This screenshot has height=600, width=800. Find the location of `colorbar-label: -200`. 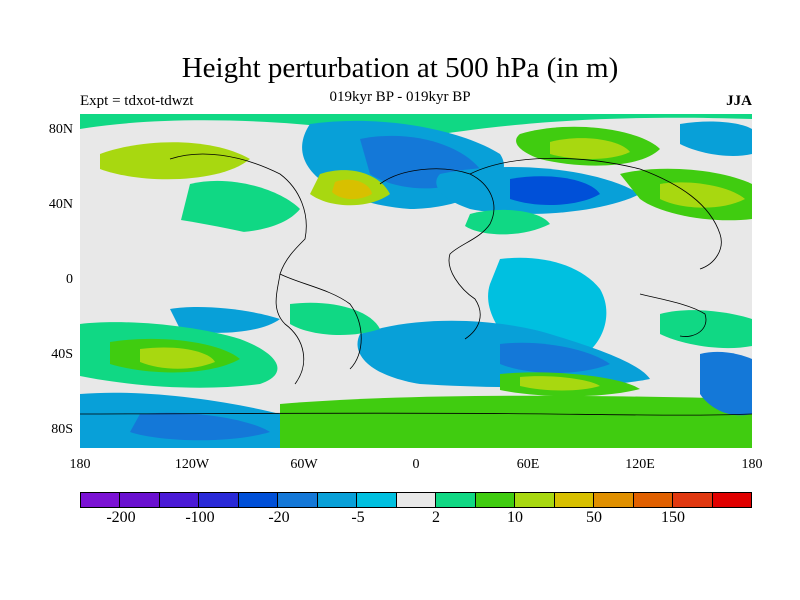

colorbar-label: -200 is located at coordinates (121, 517).